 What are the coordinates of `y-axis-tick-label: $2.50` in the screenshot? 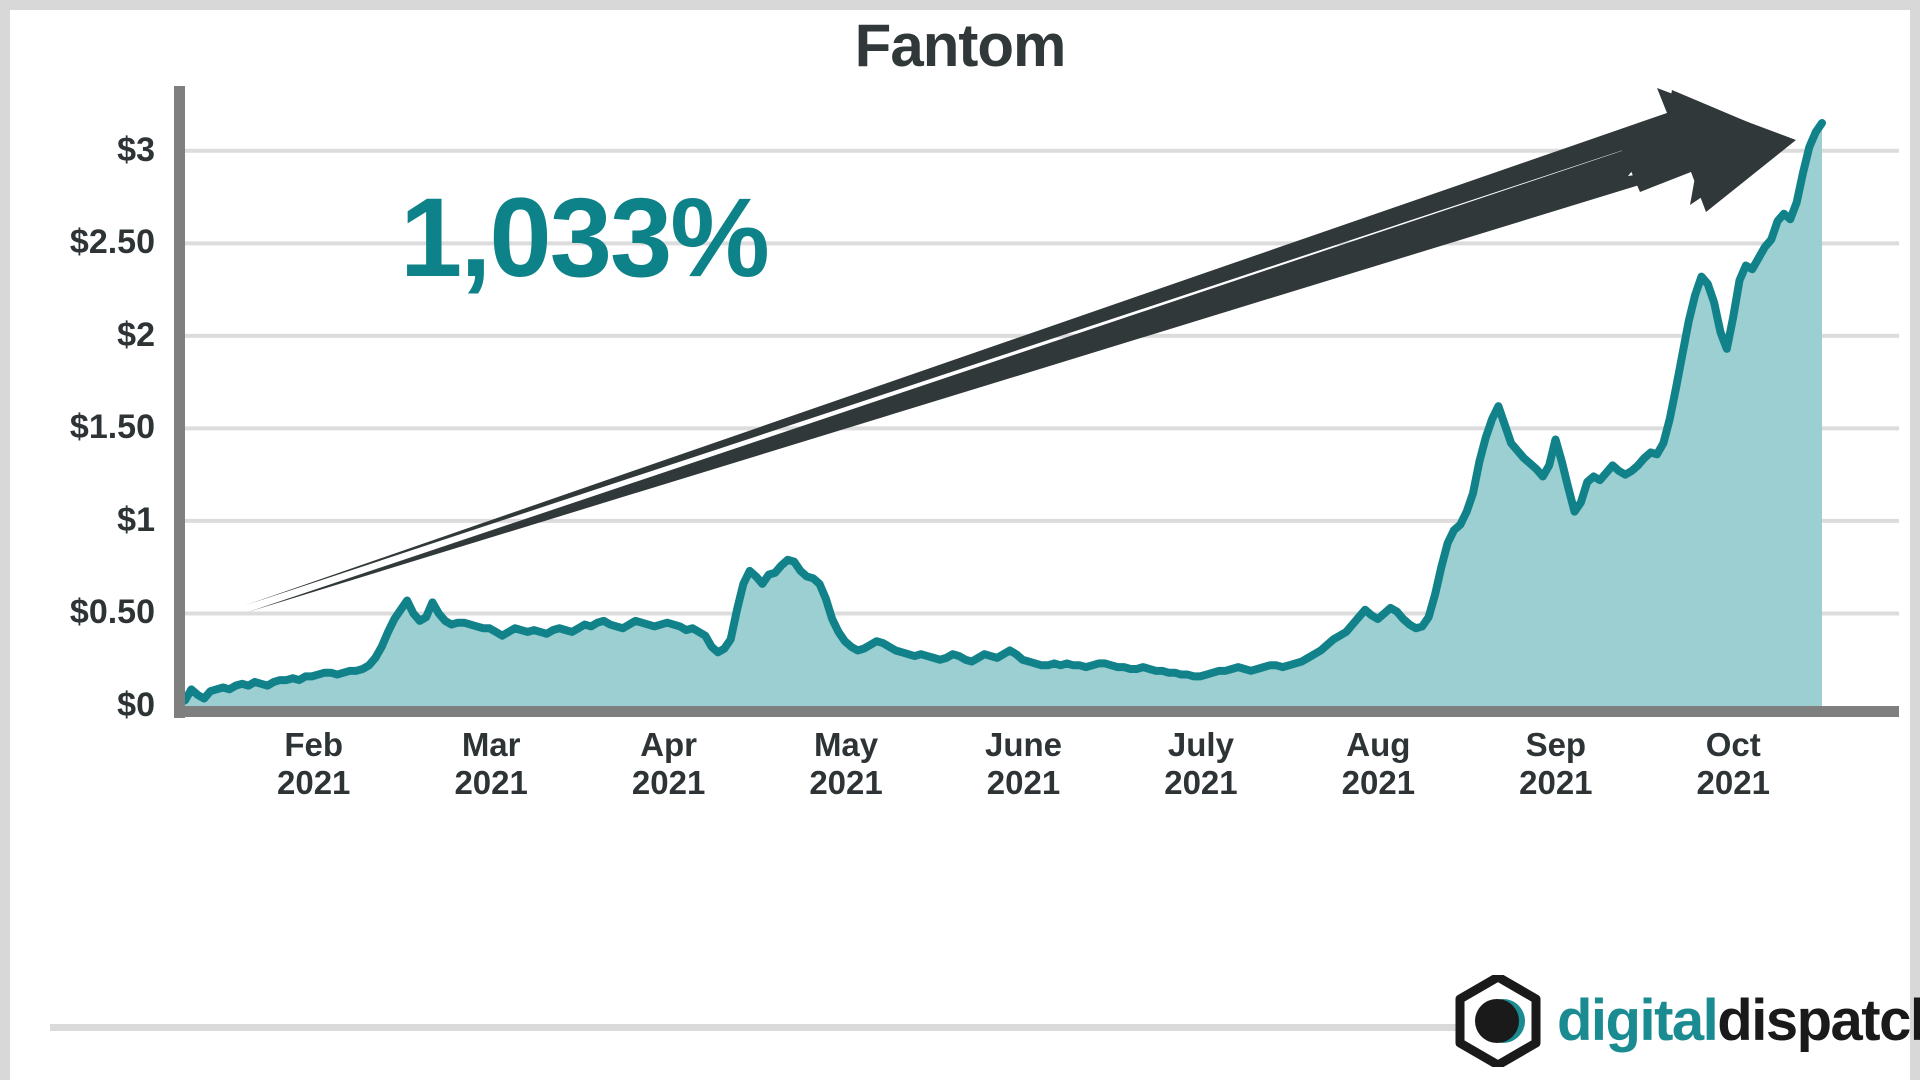 It's located at (112, 242).